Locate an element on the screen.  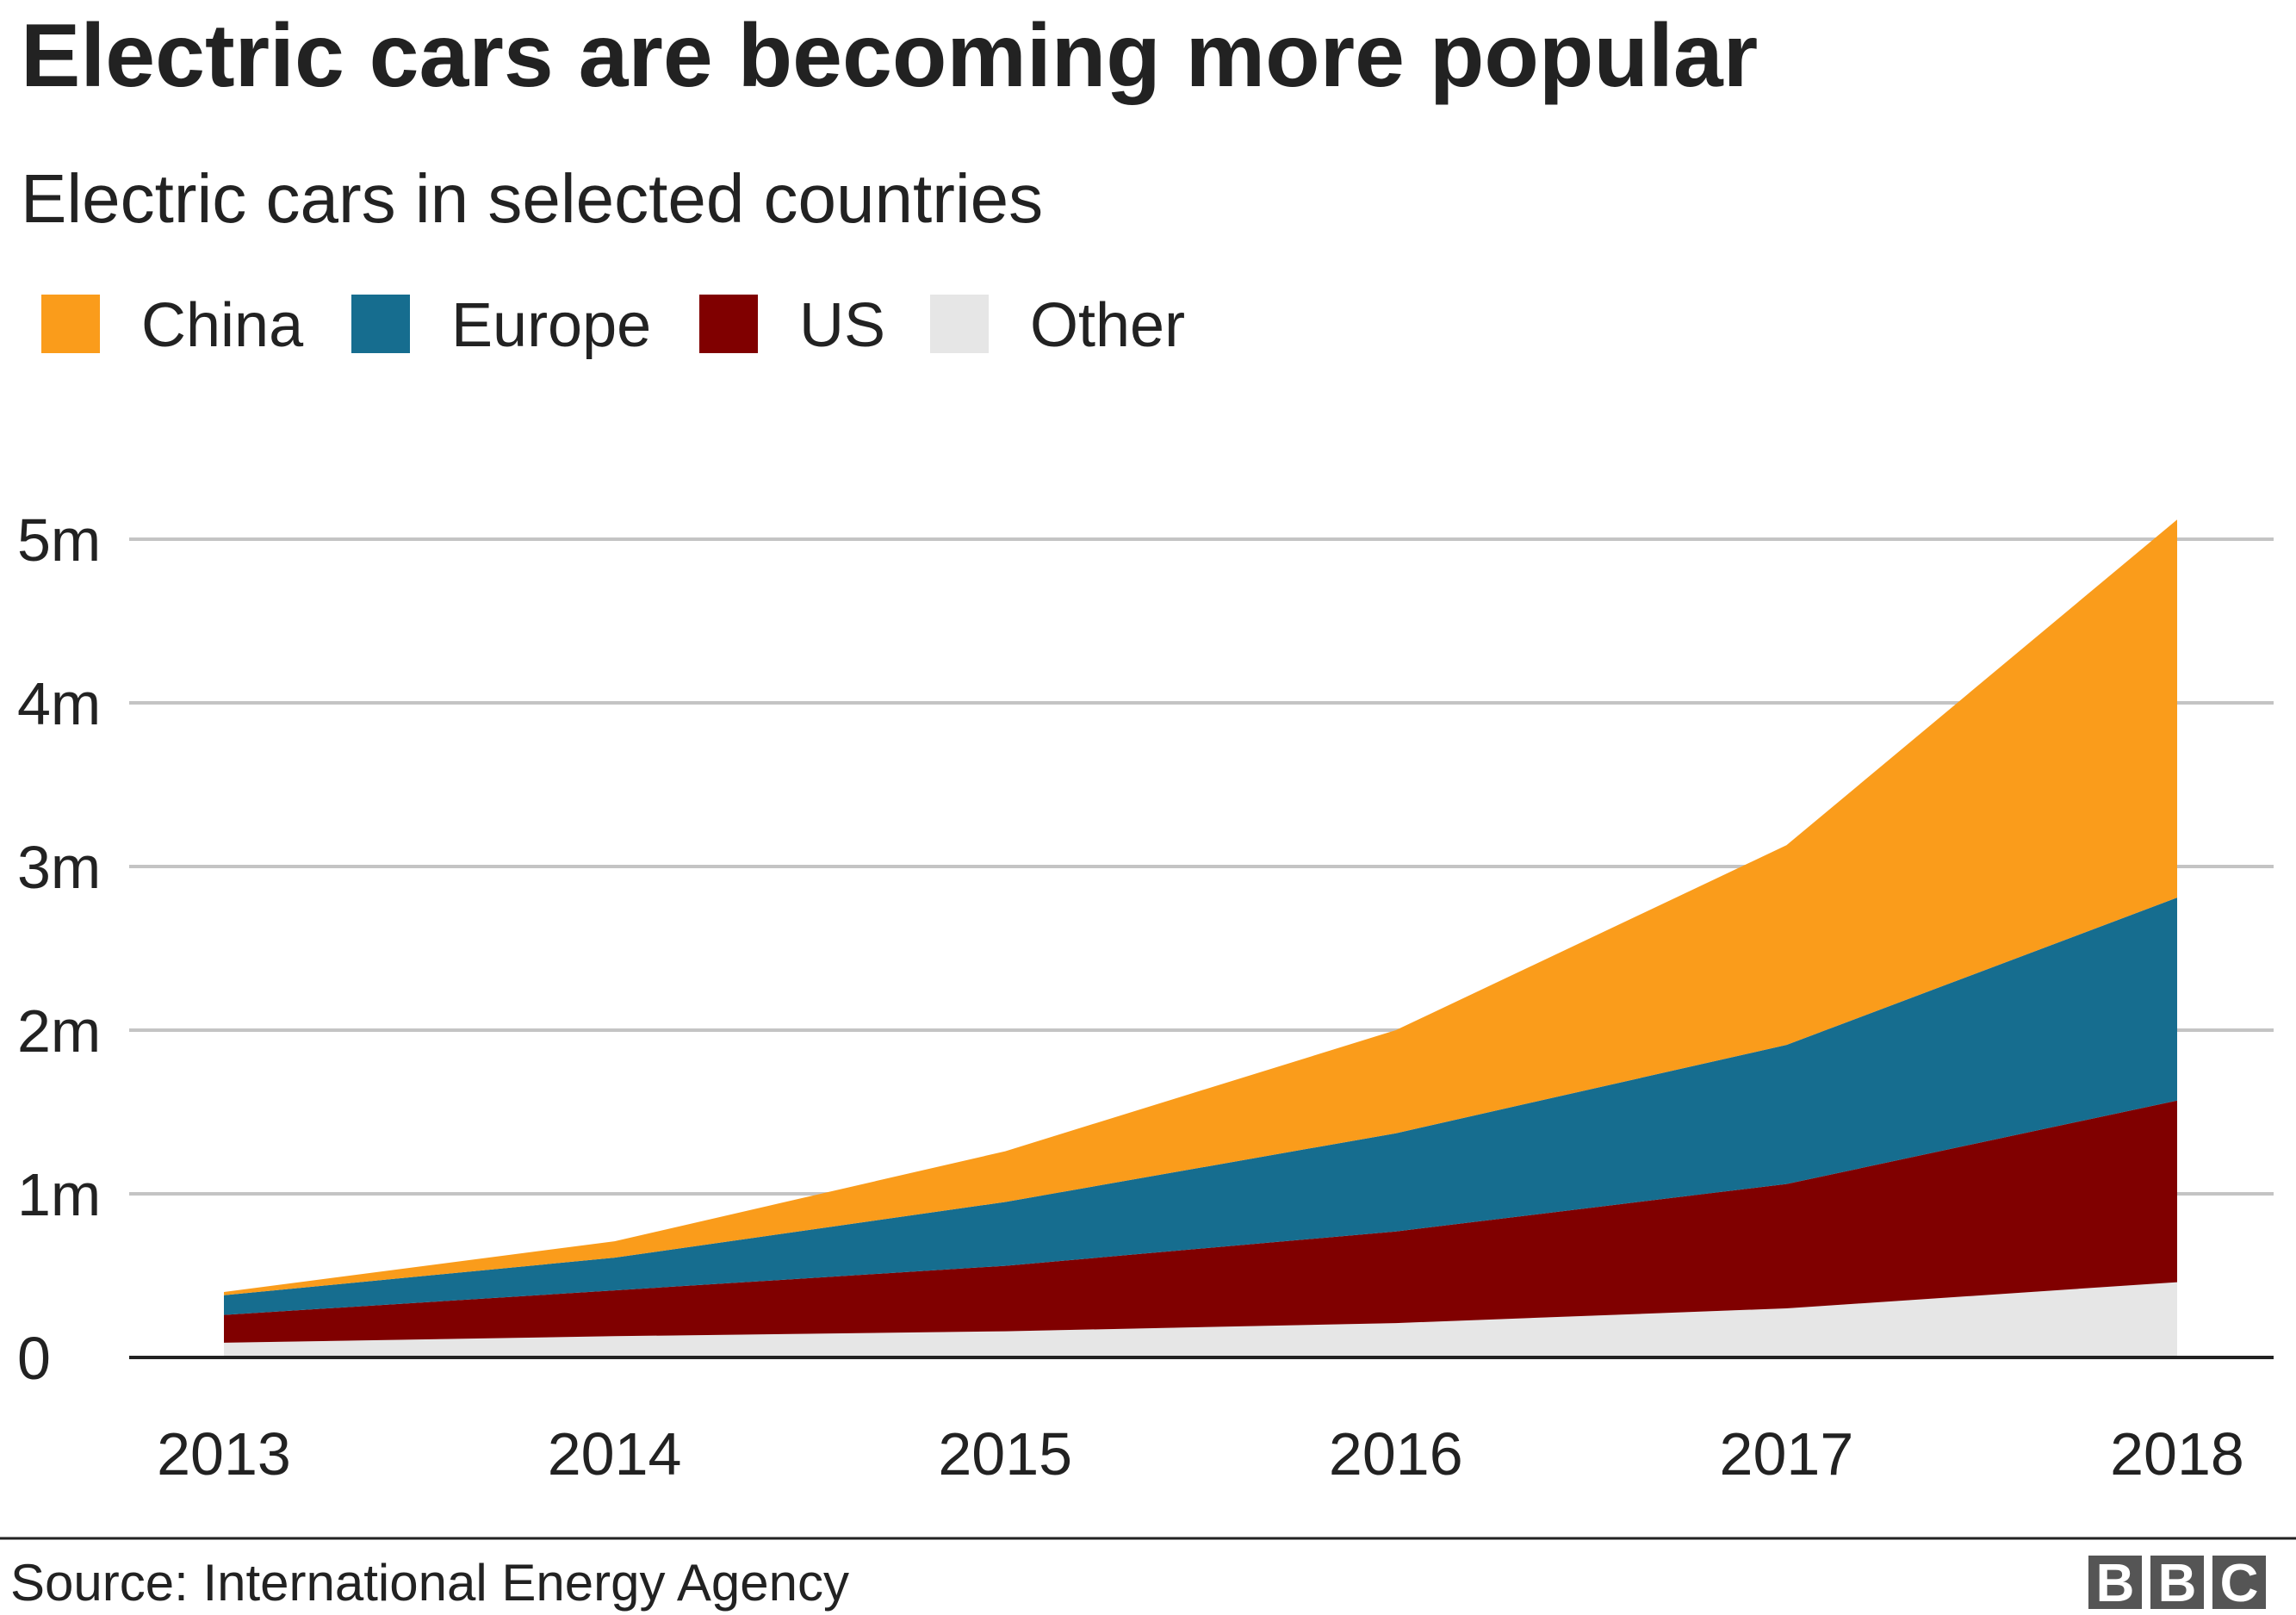
y-tick-label: 5m is located at coordinates (59, 540).